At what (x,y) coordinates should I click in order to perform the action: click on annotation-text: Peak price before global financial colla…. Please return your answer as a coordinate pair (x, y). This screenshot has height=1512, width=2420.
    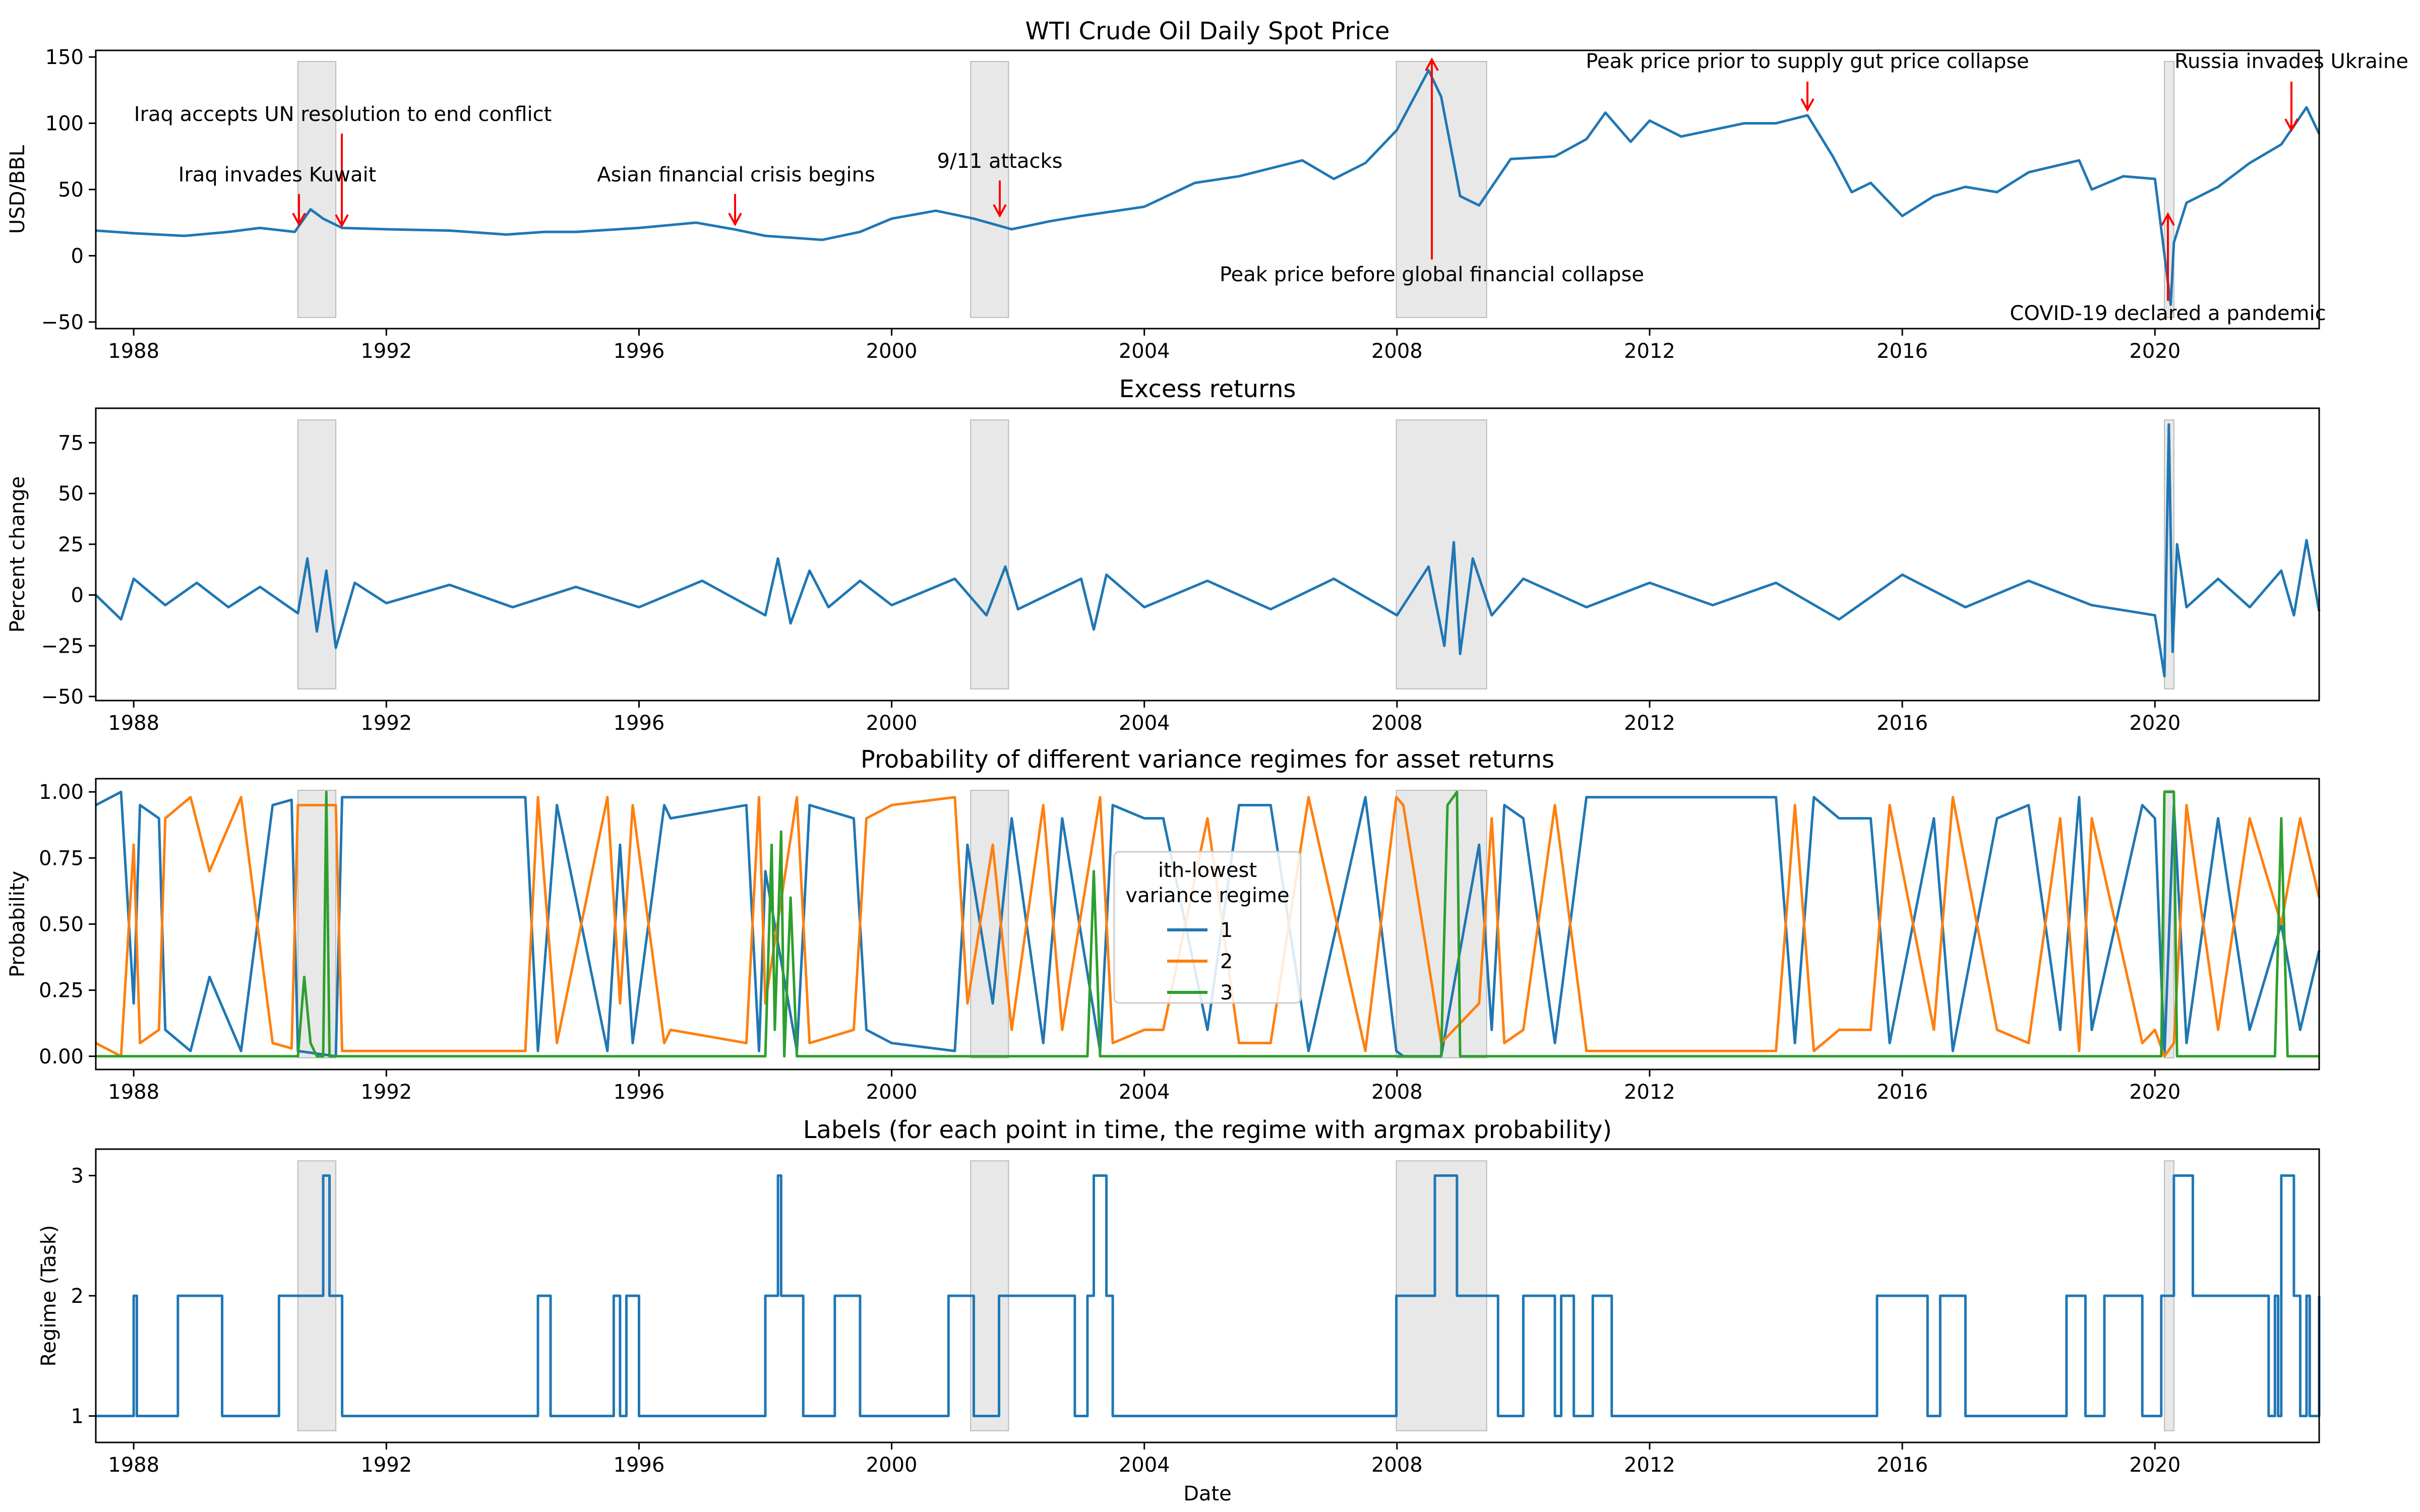
    Looking at the image, I should click on (1432, 274).